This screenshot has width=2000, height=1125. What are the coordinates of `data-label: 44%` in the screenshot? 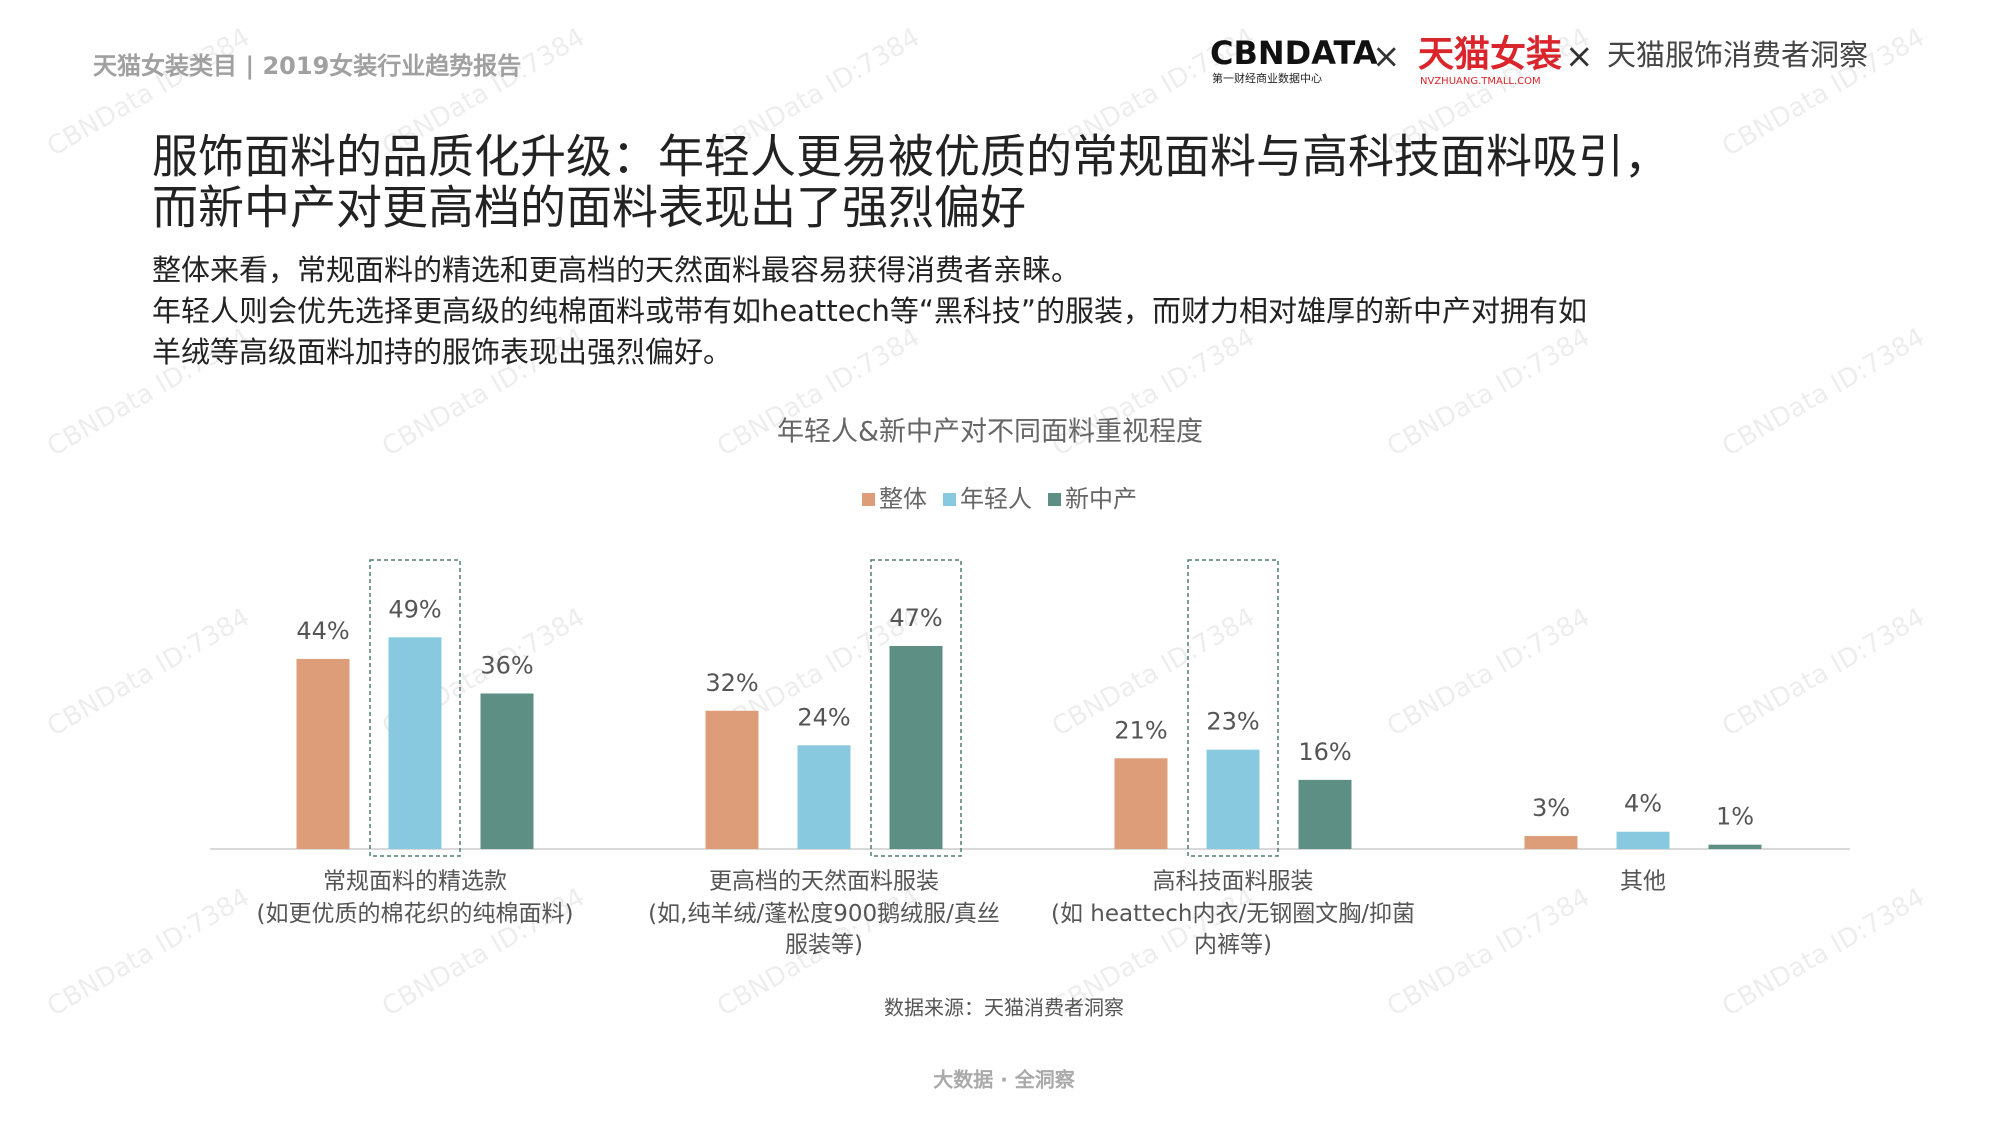 It's located at (322, 631).